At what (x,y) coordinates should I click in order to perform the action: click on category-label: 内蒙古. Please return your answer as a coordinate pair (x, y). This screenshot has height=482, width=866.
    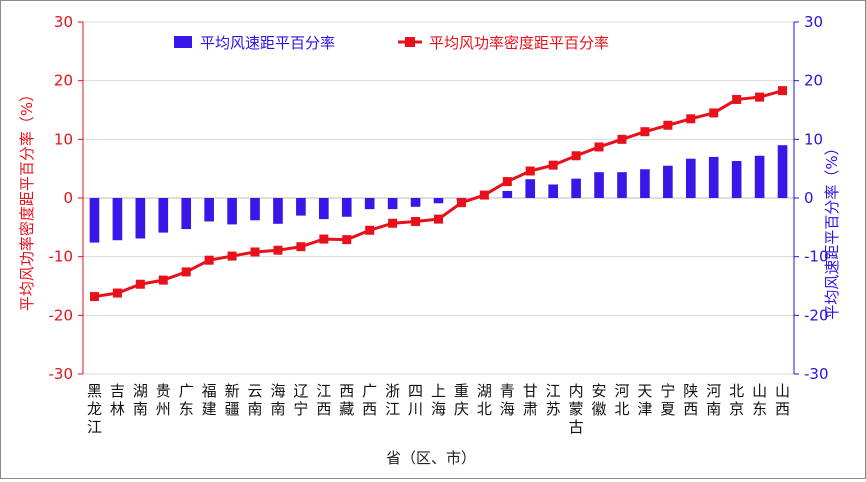
    Looking at the image, I should click on (576, 409).